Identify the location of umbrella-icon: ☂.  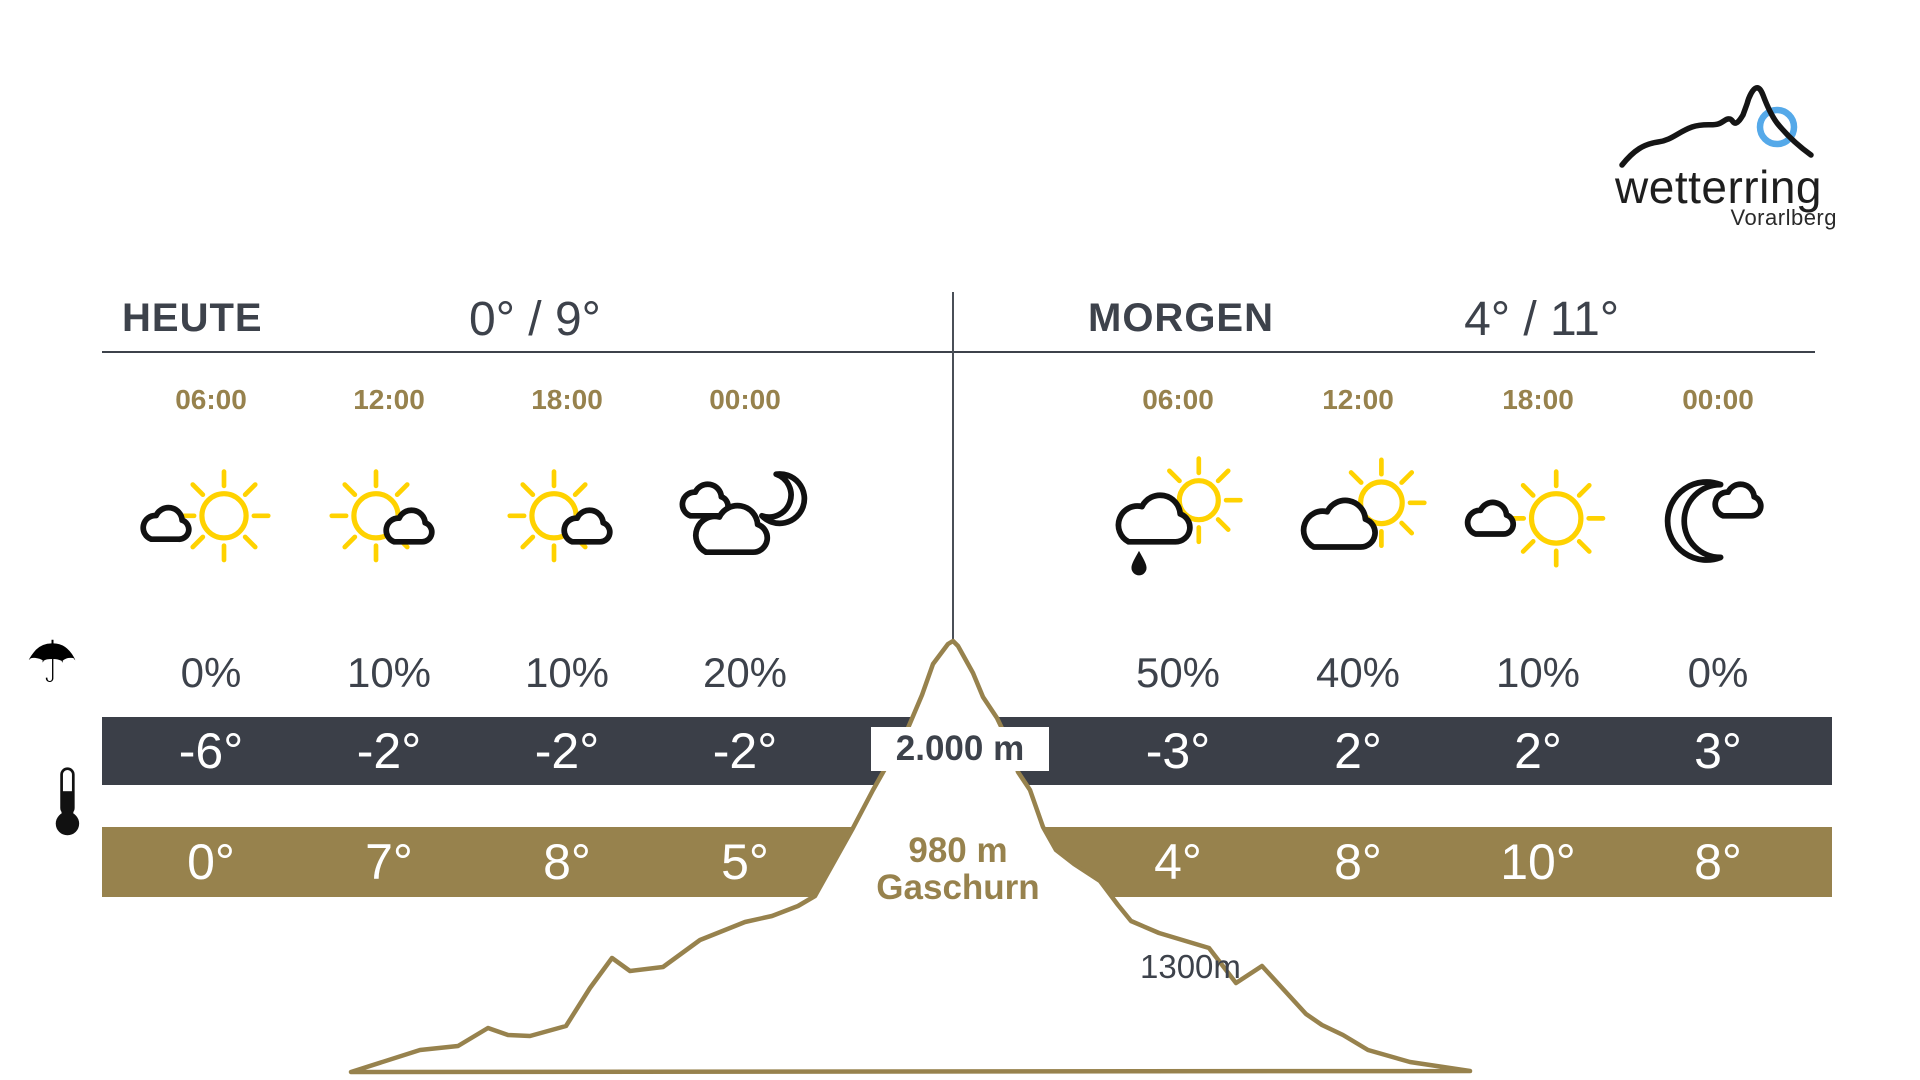
(52, 662).